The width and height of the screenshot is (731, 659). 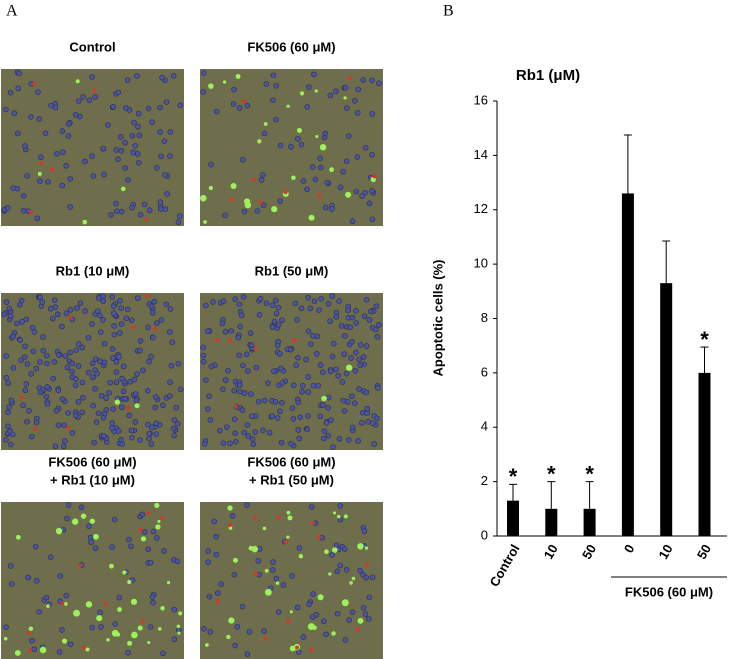 What do you see at coordinates (291, 46) in the screenshot?
I see `image-title: FK506 (60 μM)` at bounding box center [291, 46].